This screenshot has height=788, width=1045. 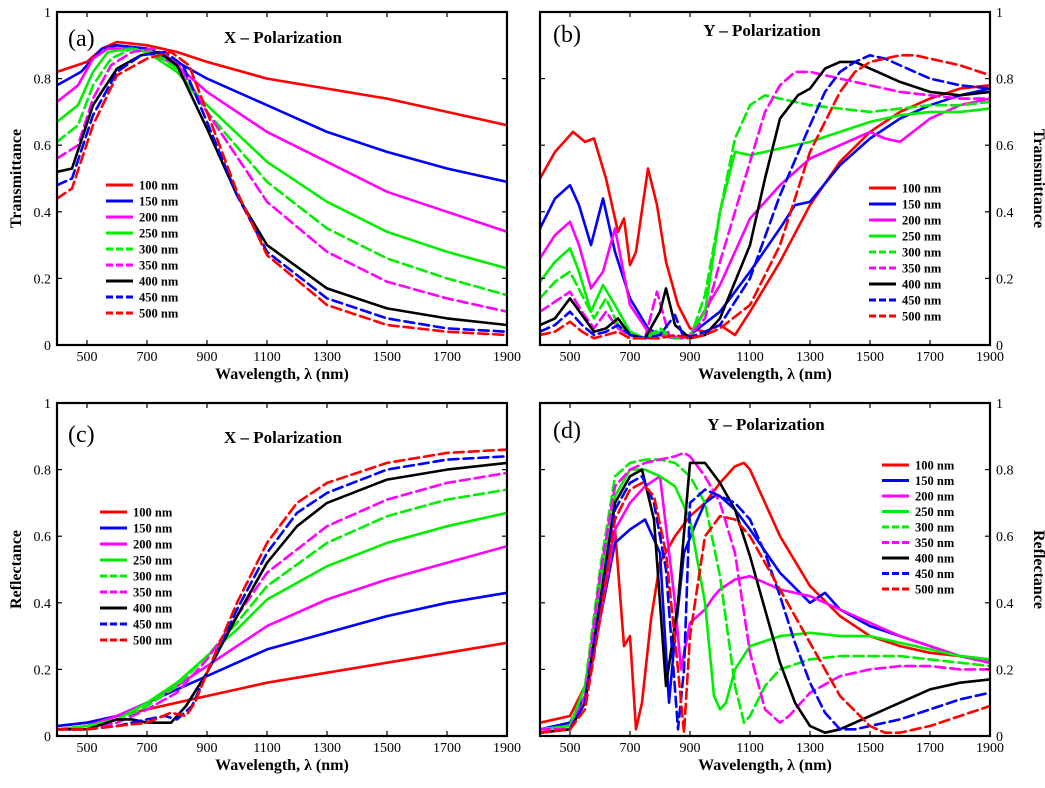 I want to click on panel-title: X – Polarization, so click(x=283, y=37).